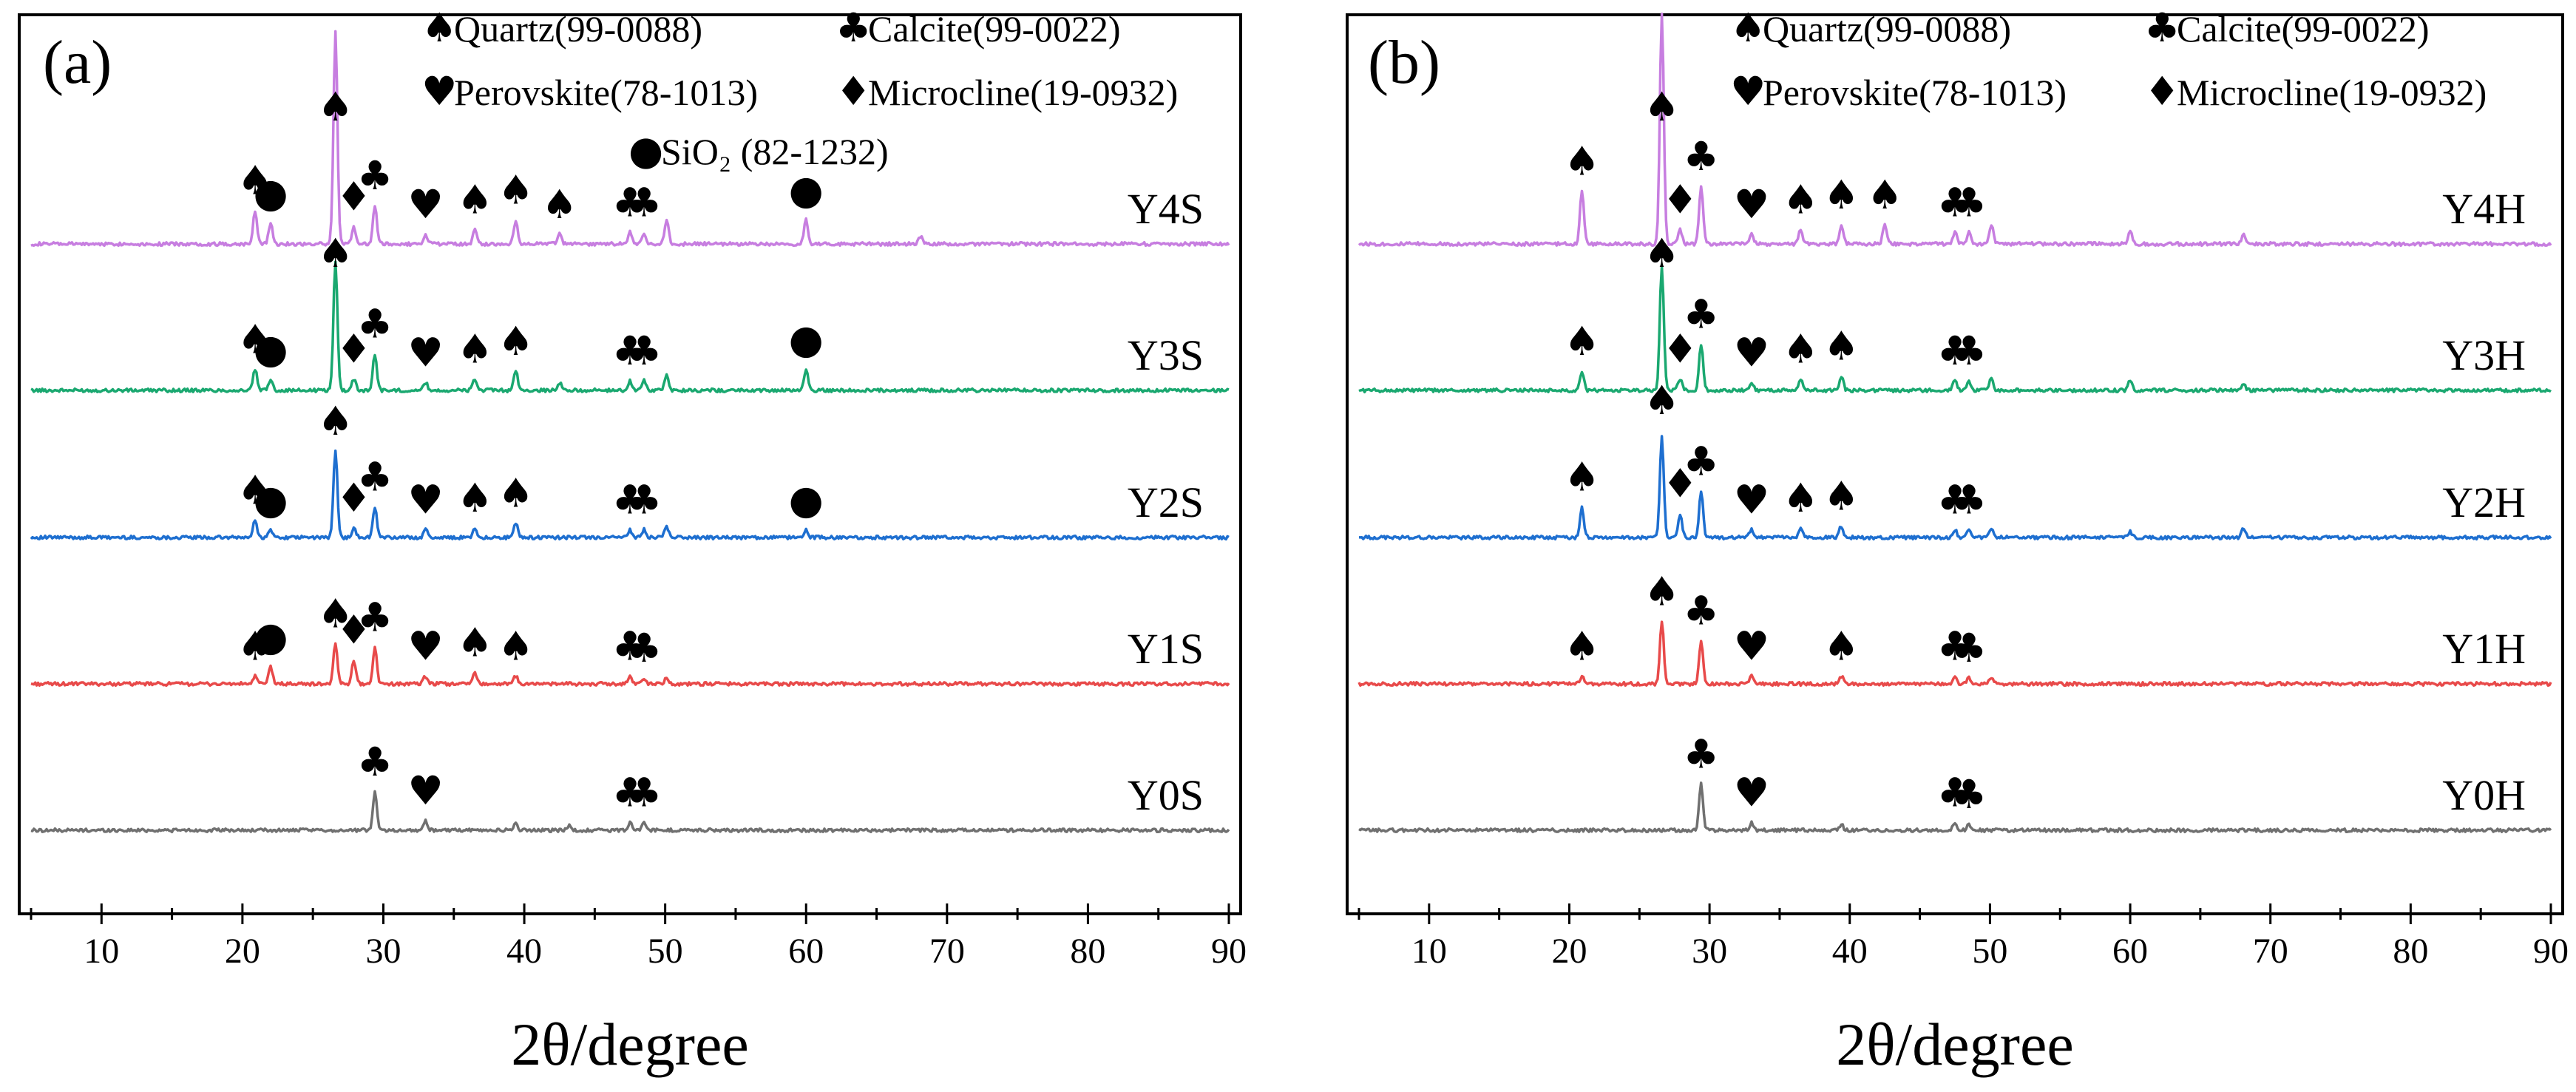 The image size is (2576, 1092). What do you see at coordinates (77, 62) in the screenshot?
I see `panel-label: (a)` at bounding box center [77, 62].